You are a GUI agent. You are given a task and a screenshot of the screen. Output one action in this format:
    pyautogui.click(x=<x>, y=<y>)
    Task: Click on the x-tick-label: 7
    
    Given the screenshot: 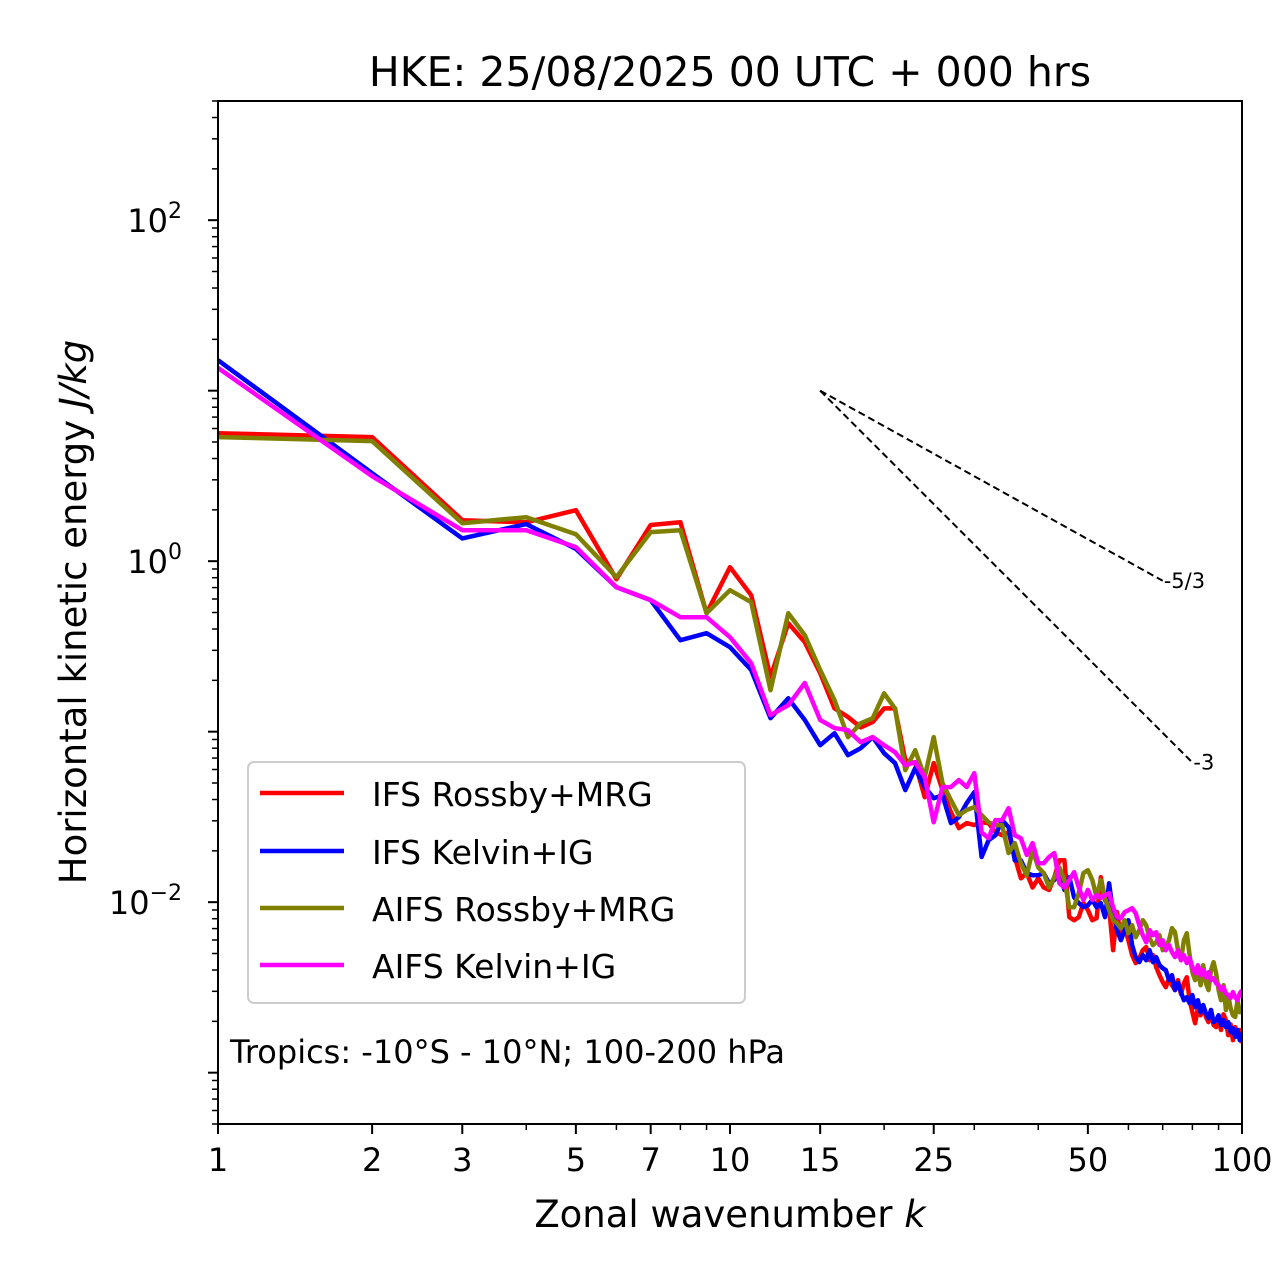 What is the action you would take?
    pyautogui.click(x=651, y=1160)
    